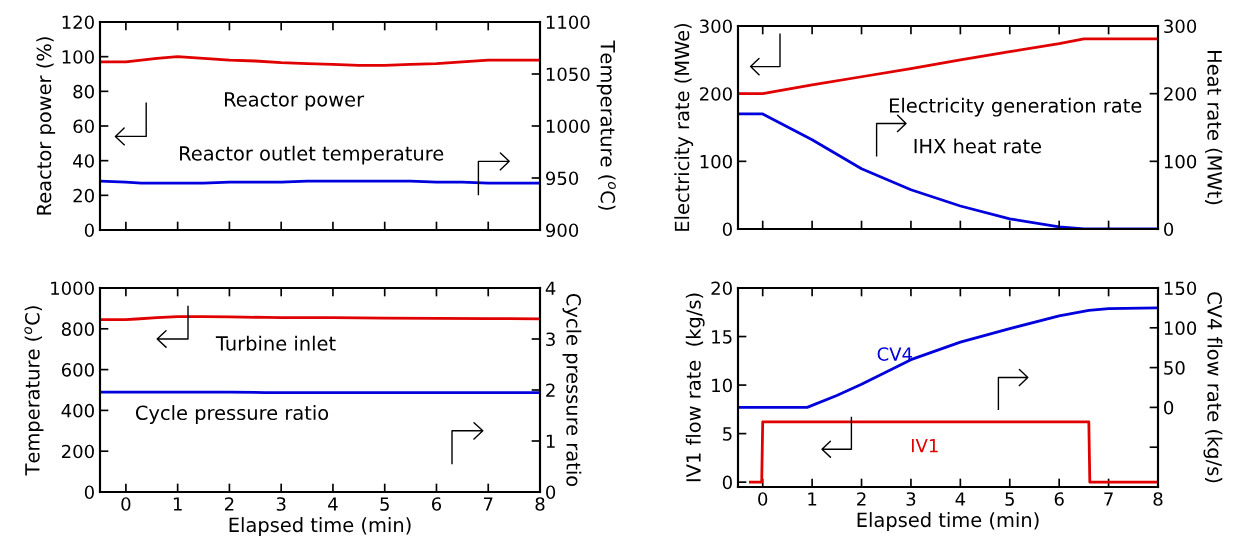  Describe the element at coordinates (295, 101) in the screenshot. I see `annotation: Reactor power` at that location.